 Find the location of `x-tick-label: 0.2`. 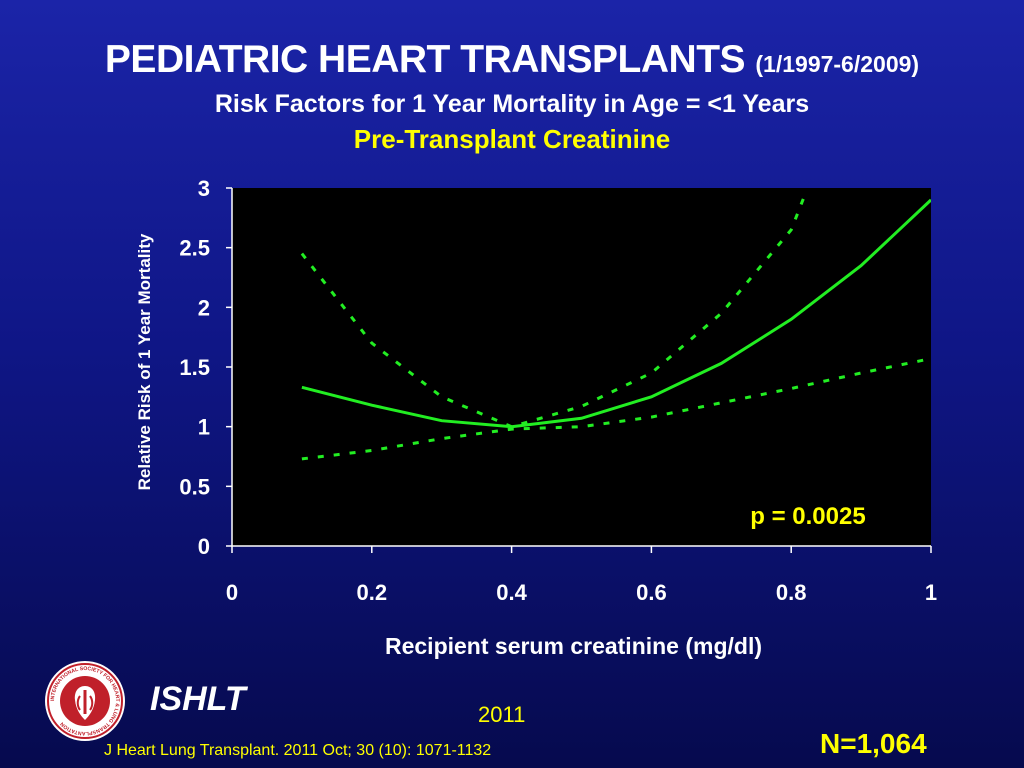

x-tick-label: 0.2 is located at coordinates (372, 592).